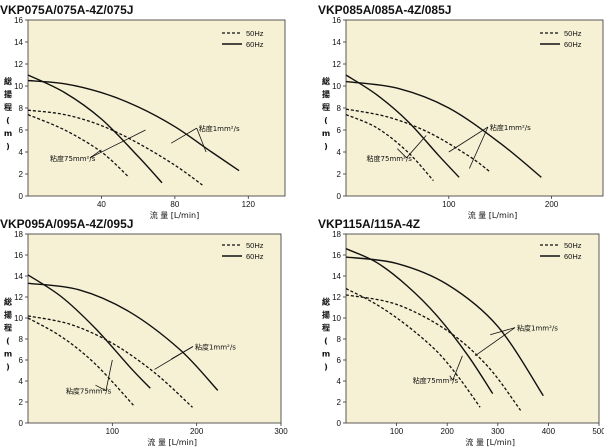 Image resolution: width=604 pixels, height=447 pixels. Describe the element at coordinates (66, 10) in the screenshot. I see `chart-title: VKP075A/075A-4Z/075J` at that location.